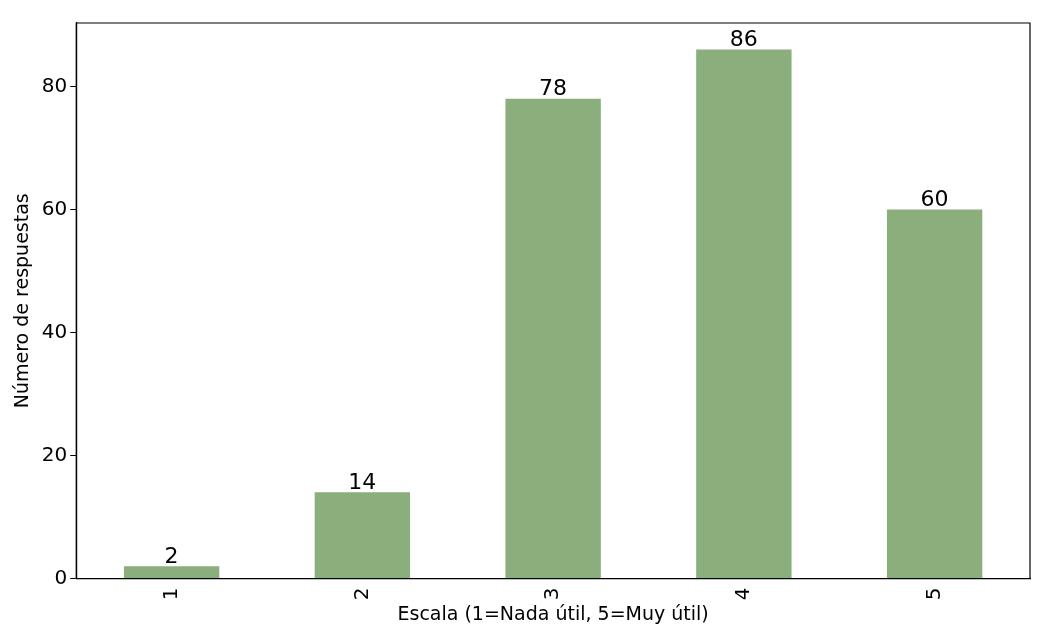 The image size is (1040, 634). I want to click on data-label: 14, so click(362, 482).